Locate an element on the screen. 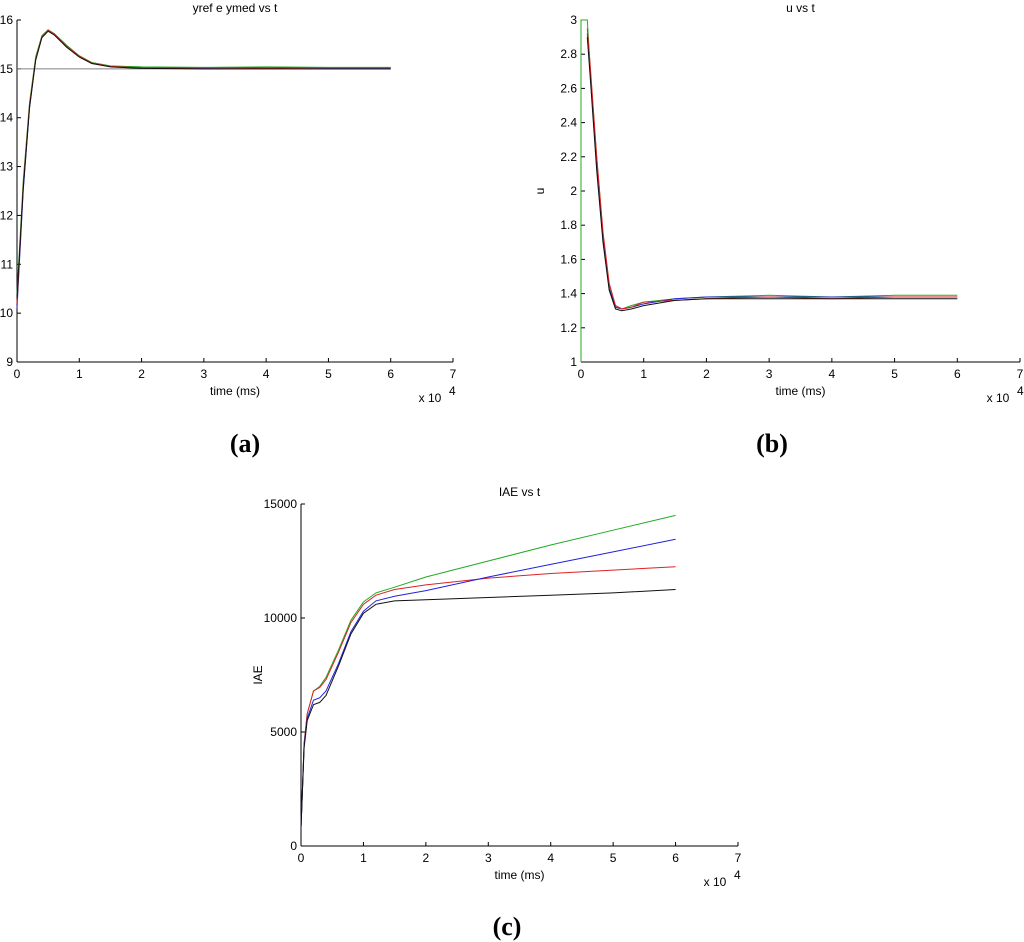  y-axis-label: IAE is located at coordinates (258, 674).